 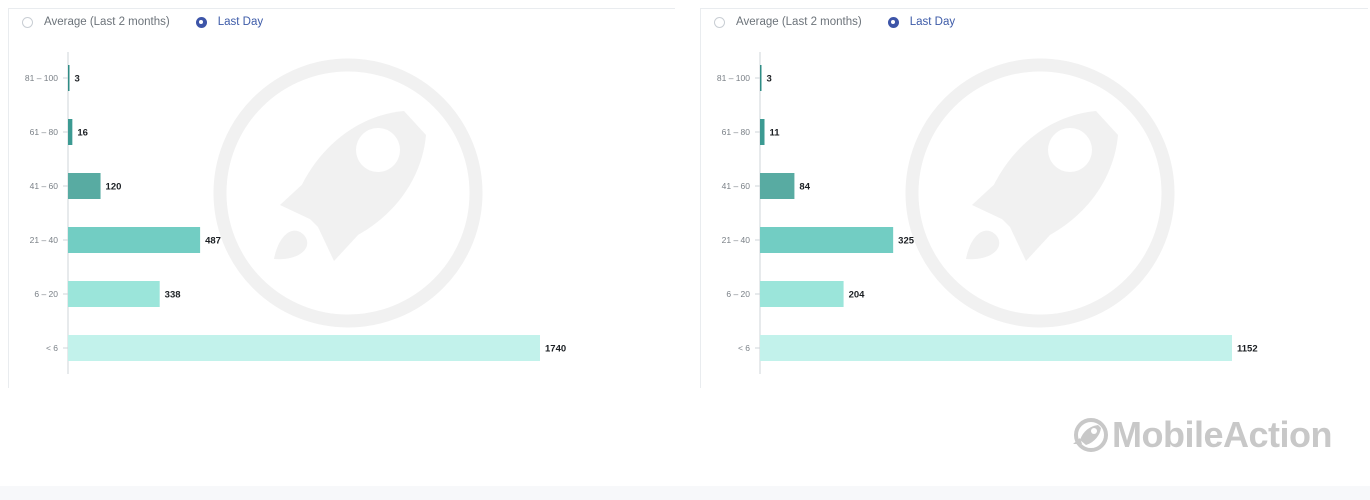 I want to click on mobileaction-logo-icon, so click(x=1090, y=435).